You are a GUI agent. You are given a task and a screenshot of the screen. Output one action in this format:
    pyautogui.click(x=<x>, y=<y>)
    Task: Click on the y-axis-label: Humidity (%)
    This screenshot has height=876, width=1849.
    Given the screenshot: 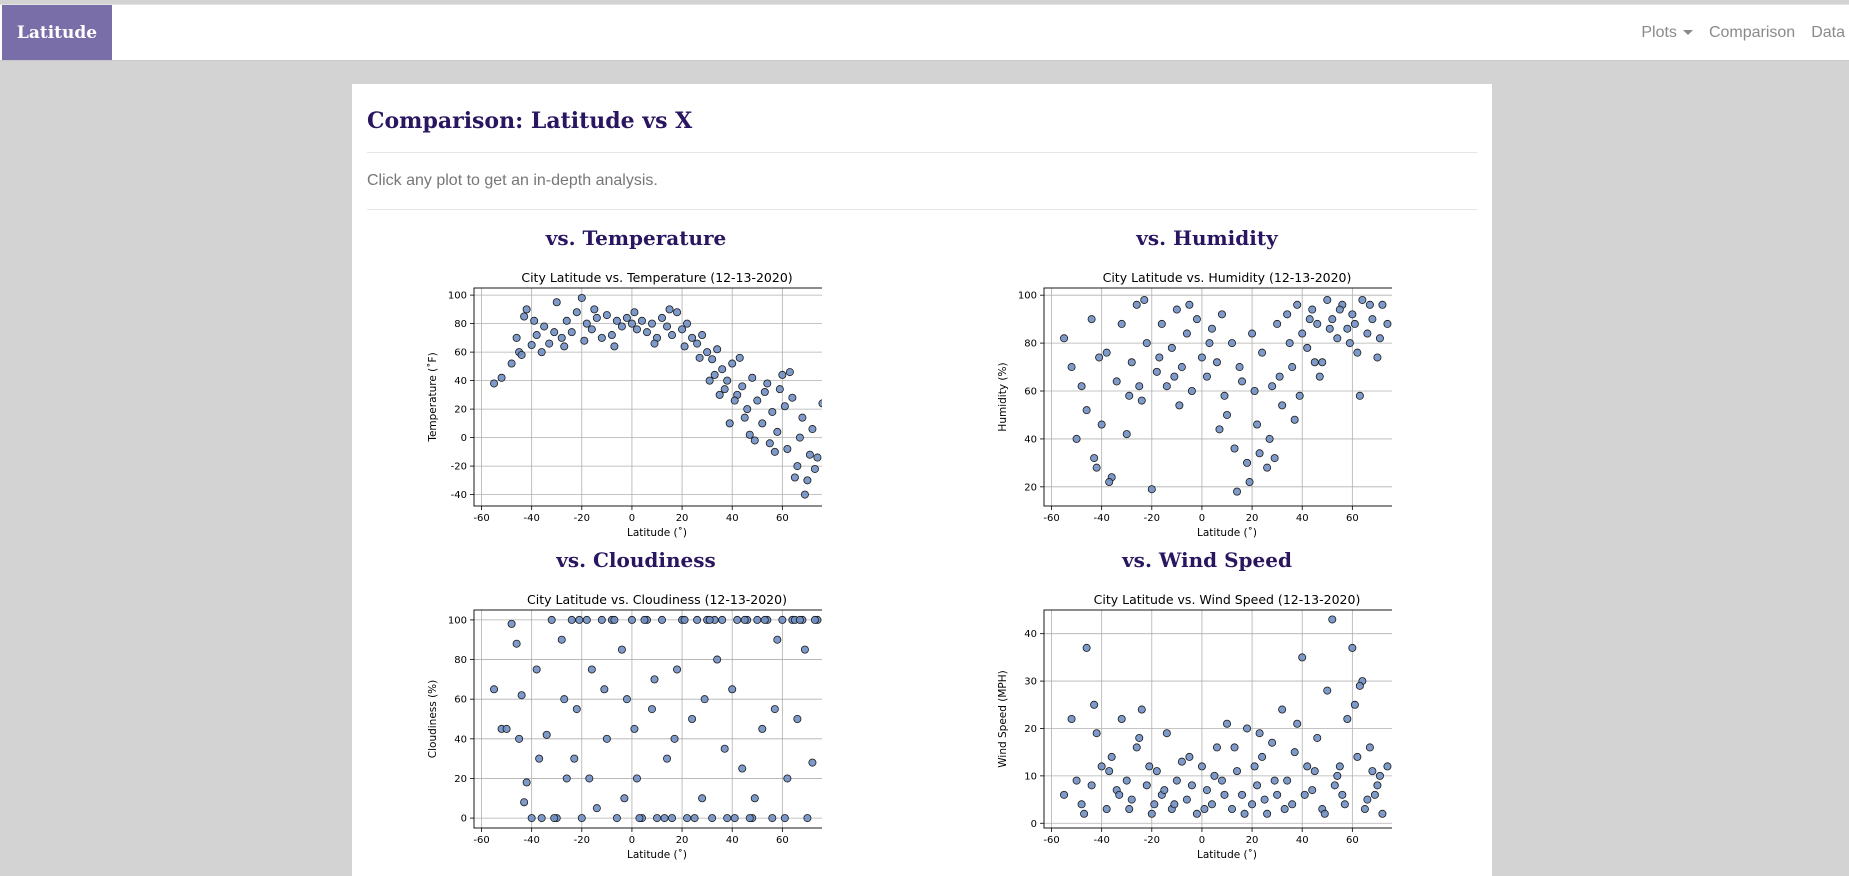 What is the action you would take?
    pyautogui.click(x=1003, y=396)
    